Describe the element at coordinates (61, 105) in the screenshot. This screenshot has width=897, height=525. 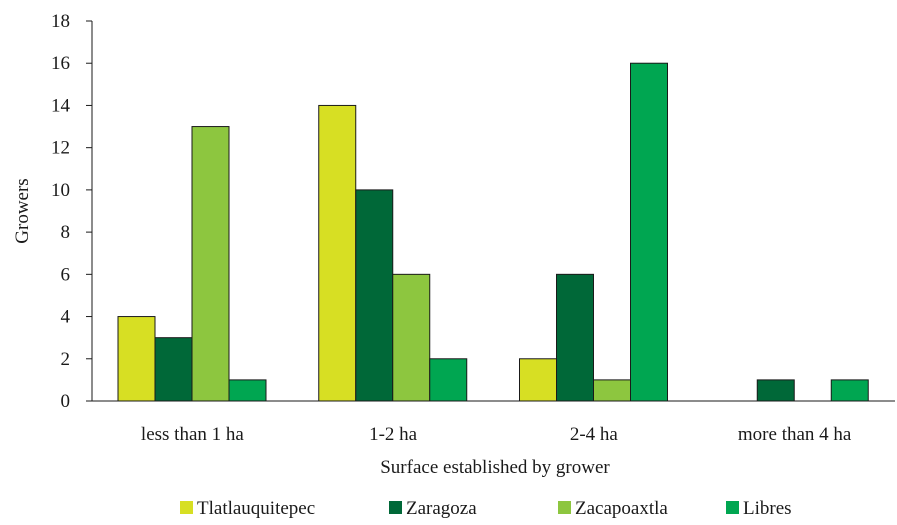
I see `y-tick-label: 14` at that location.